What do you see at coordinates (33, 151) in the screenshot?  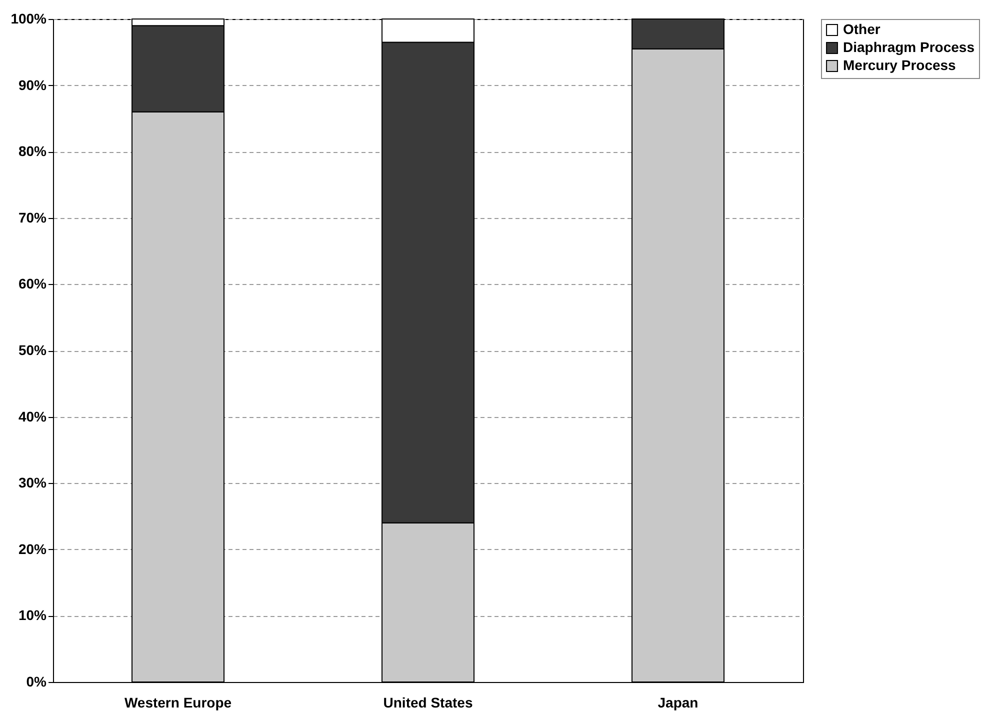 I see `y-tick-label: 80%` at bounding box center [33, 151].